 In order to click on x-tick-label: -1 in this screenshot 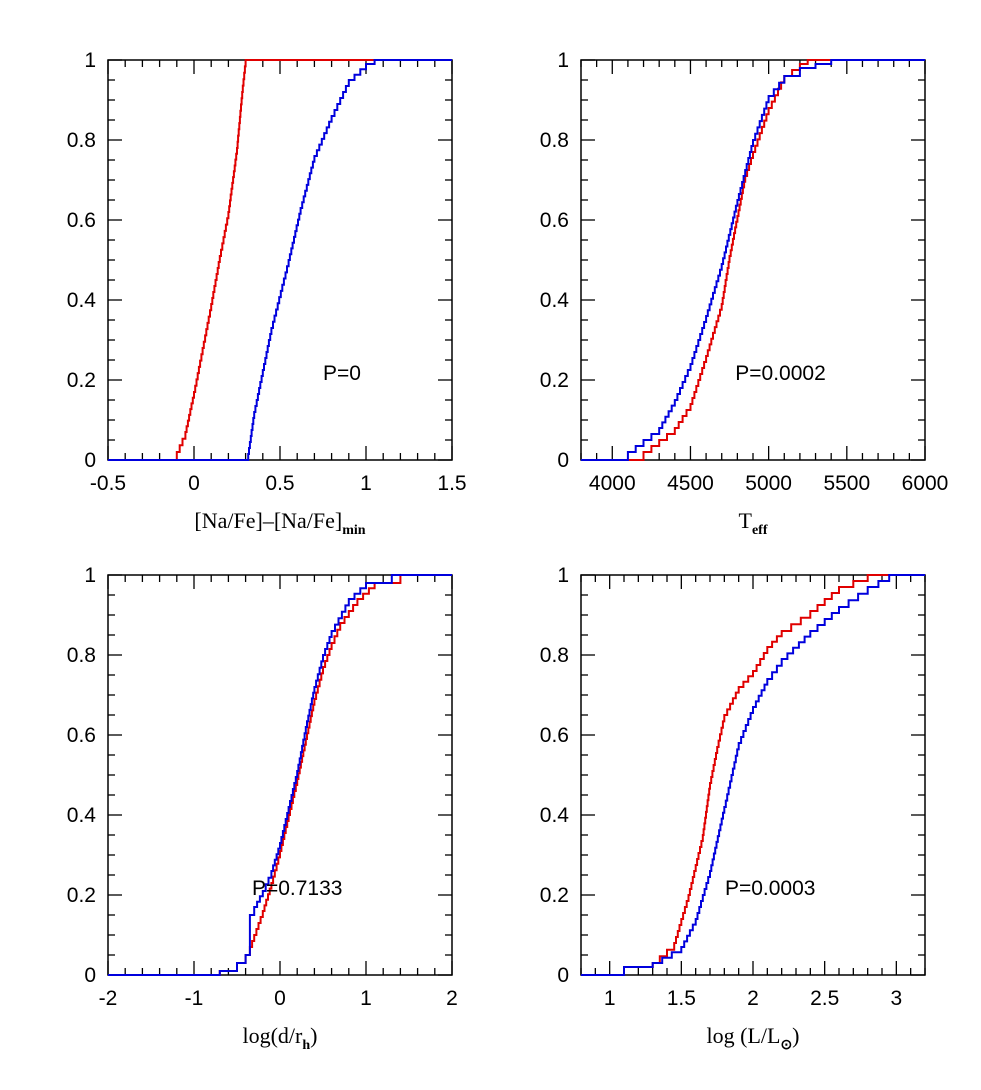, I will do `click(194, 998)`.